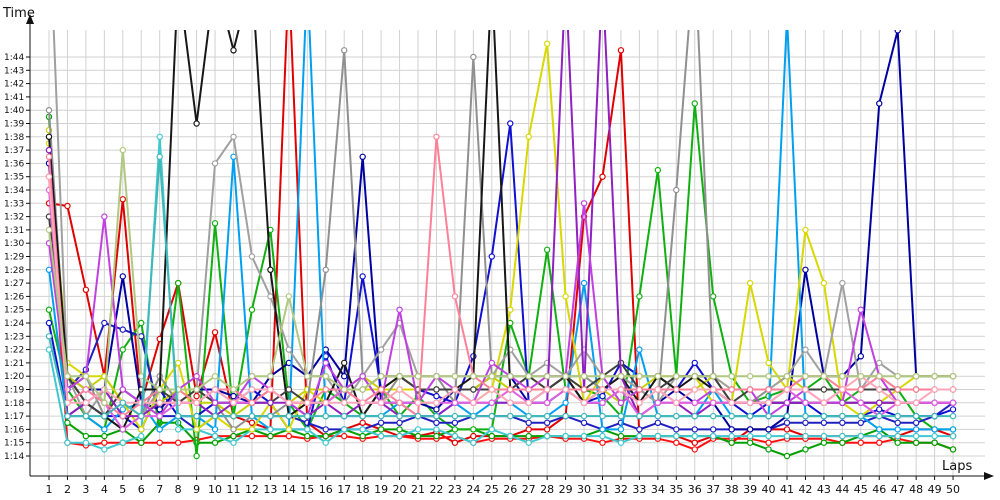 The height and width of the screenshot is (500, 1000). I want to click on x-tick-label: 1, so click(49, 489).